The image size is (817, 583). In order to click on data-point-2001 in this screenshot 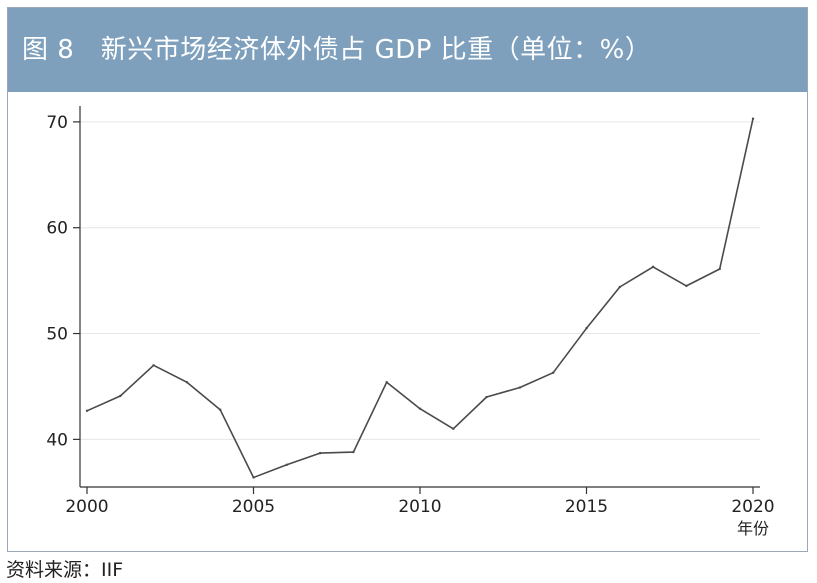, I will do `click(120, 396)`.